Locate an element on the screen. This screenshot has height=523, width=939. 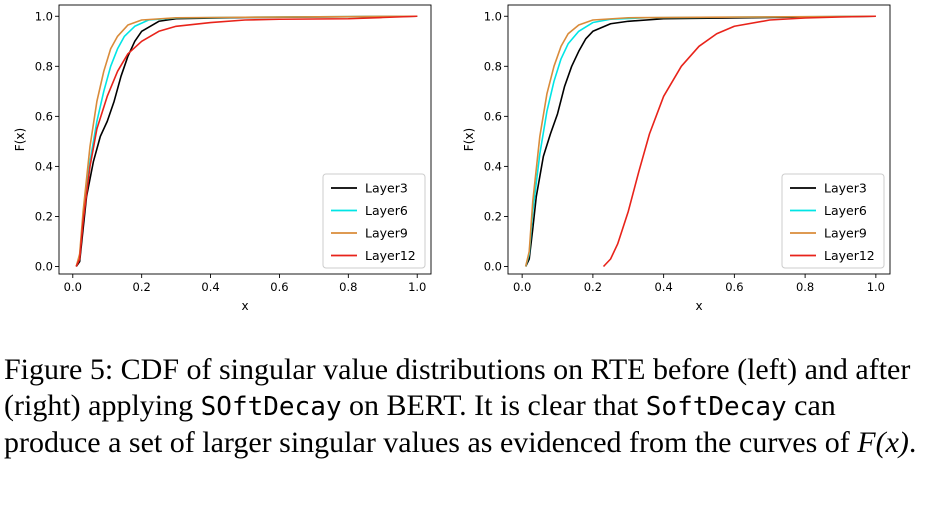
right-legend-label-layer9: Layer9 is located at coordinates (845, 233).